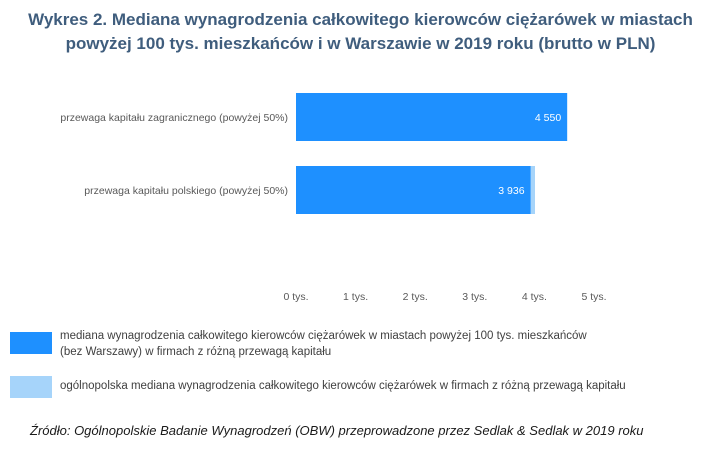 The width and height of the screenshot is (721, 449). I want to click on legend-swatch-national, so click(31, 387).